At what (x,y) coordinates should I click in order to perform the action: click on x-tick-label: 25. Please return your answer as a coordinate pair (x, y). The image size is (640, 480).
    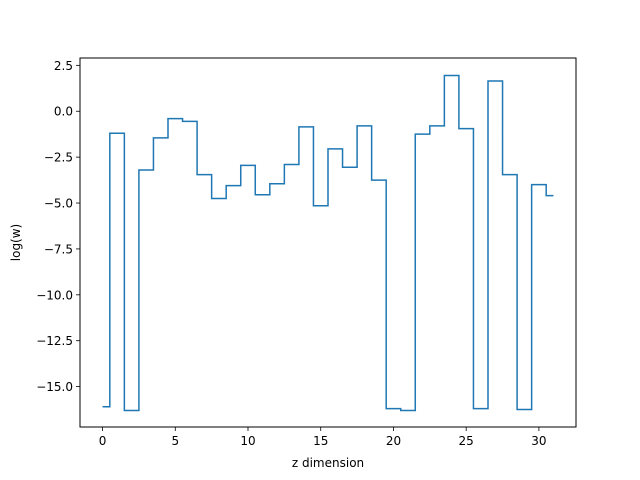
    Looking at the image, I should click on (466, 441).